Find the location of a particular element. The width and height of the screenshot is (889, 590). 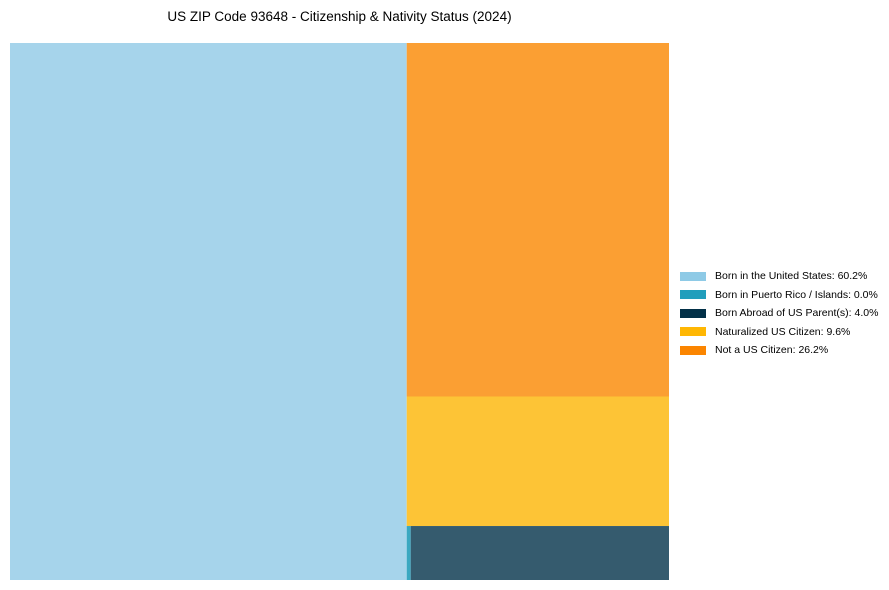

legend-item-not-citizen: Not a US Citizen: 26.2% is located at coordinates (779, 350).